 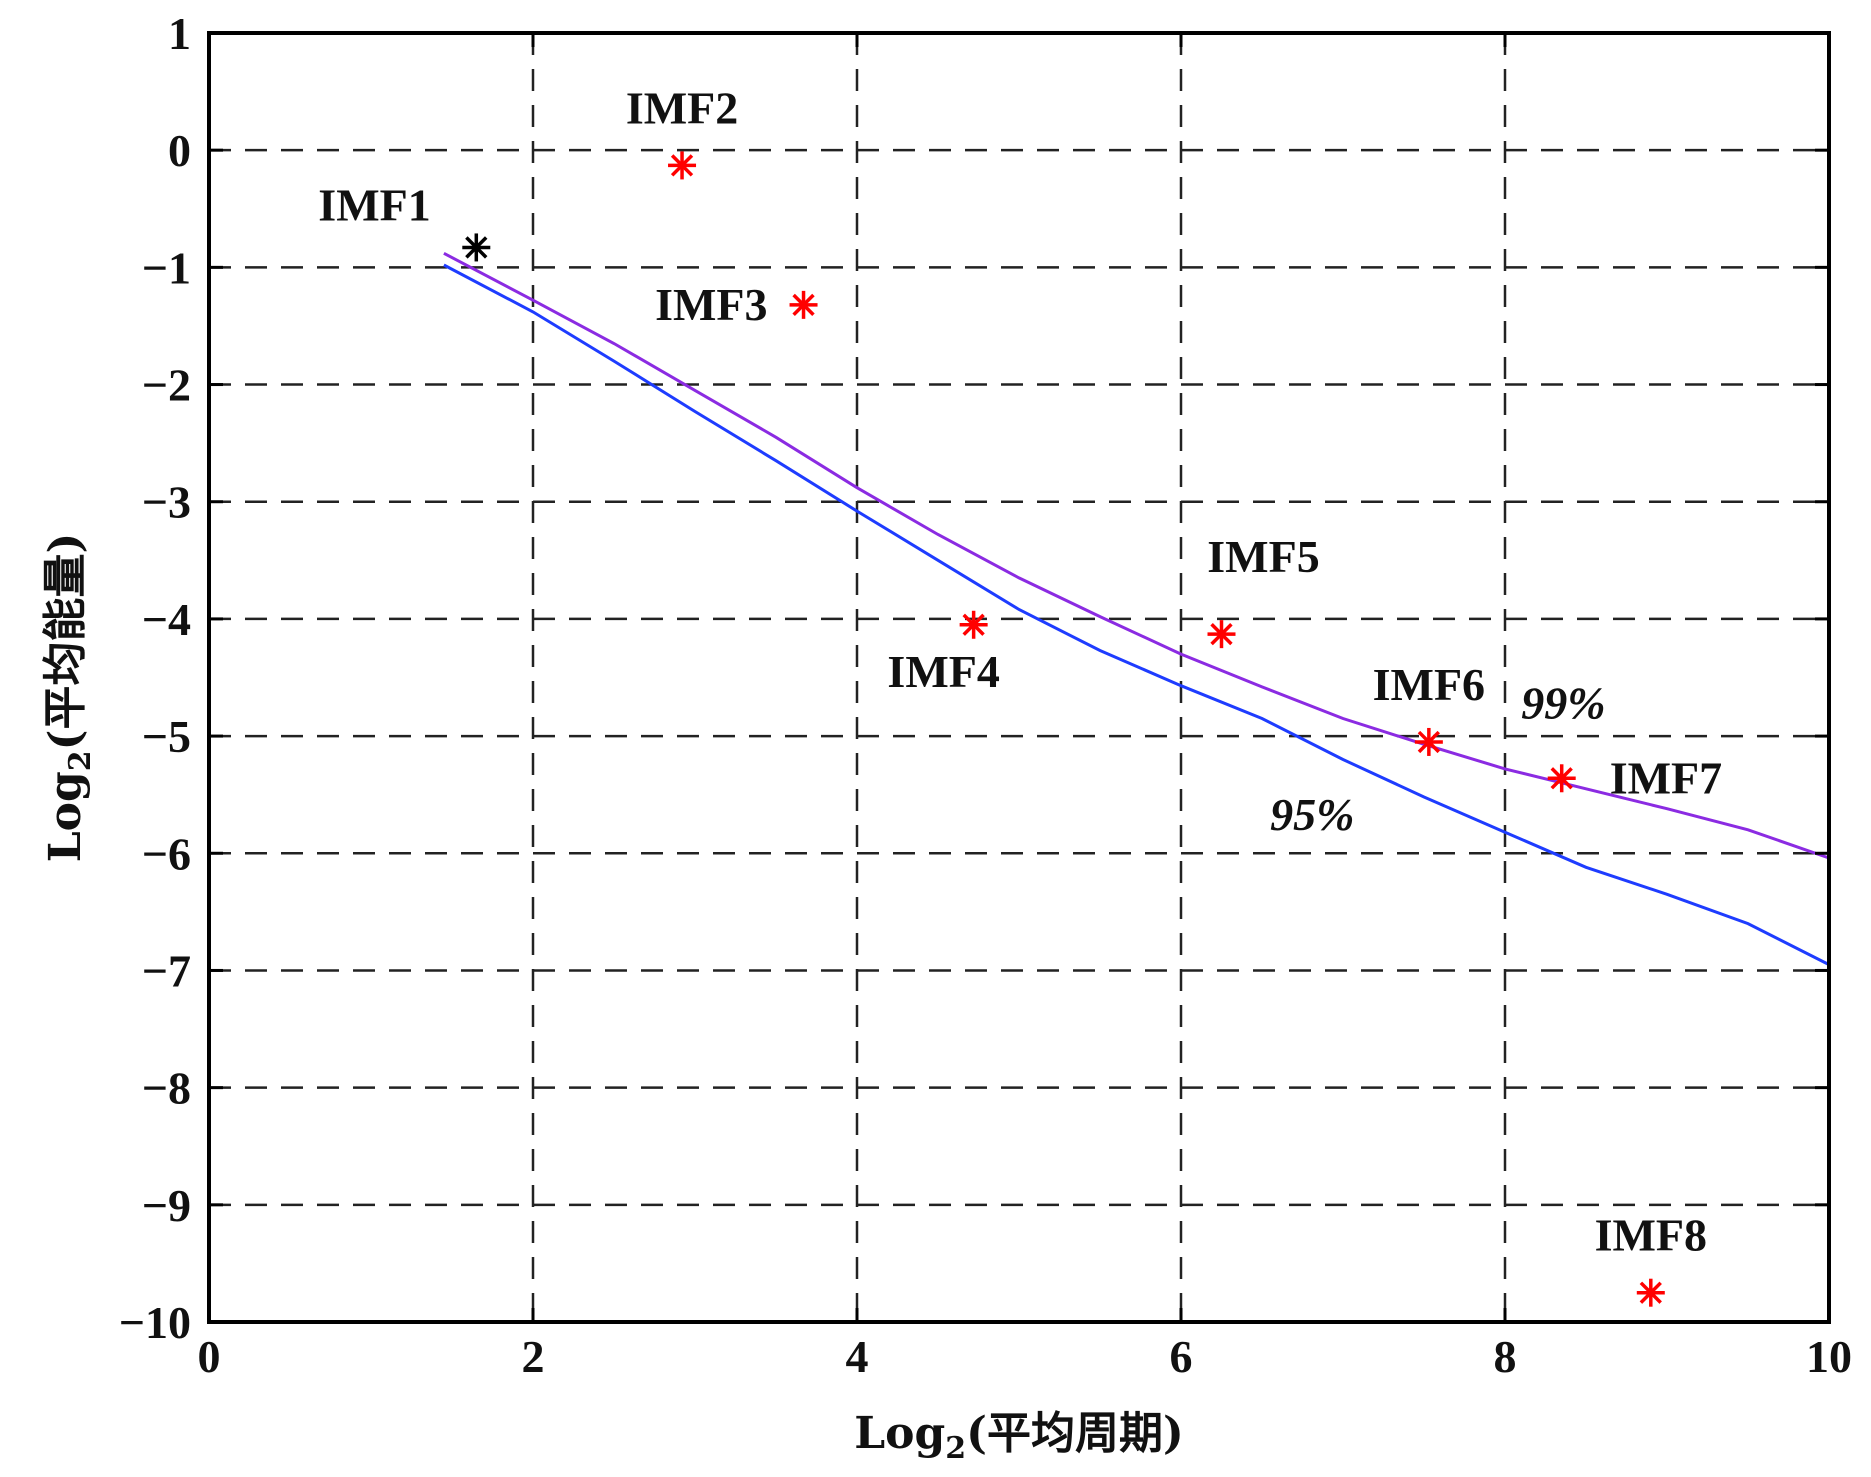 What do you see at coordinates (155, 1322) in the screenshot?
I see `y-tick-label: −10` at bounding box center [155, 1322].